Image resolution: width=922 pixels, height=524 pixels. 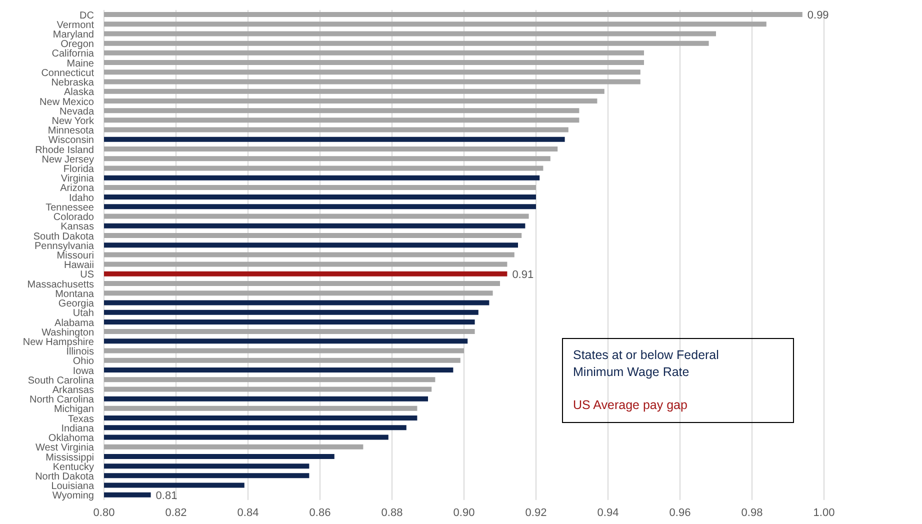 What do you see at coordinates (81, 419) in the screenshot?
I see `y-tick-label: Texas` at bounding box center [81, 419].